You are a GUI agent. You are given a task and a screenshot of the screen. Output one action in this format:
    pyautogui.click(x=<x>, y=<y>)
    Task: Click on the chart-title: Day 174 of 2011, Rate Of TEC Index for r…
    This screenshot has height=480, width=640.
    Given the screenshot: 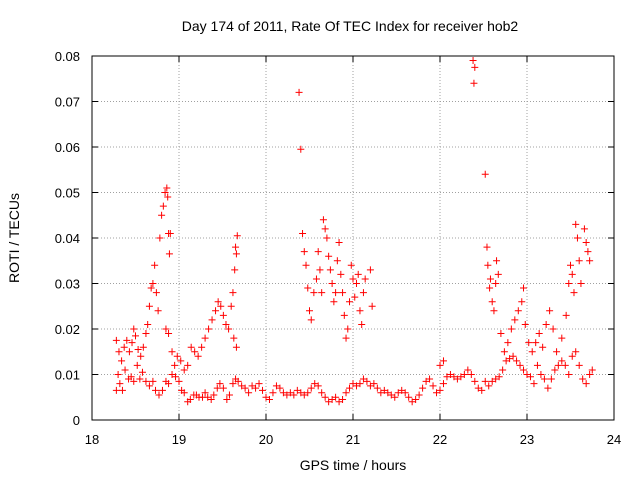 What is the action you would take?
    pyautogui.click(x=350, y=26)
    